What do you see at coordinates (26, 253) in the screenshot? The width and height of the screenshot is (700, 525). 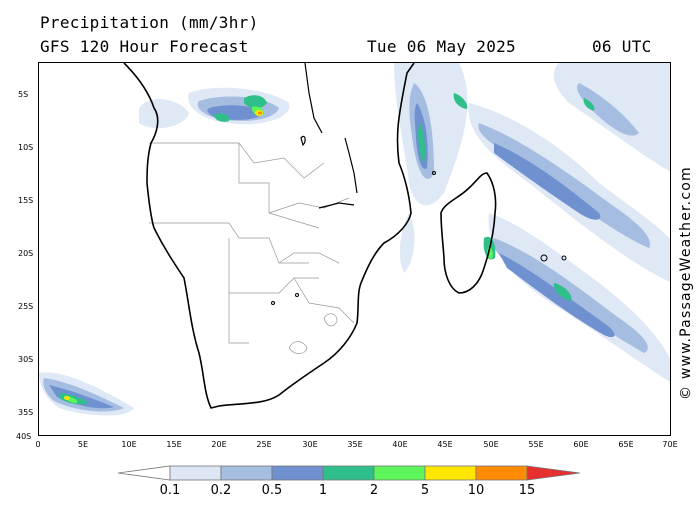 I see `lat-label: 20S` at bounding box center [26, 253].